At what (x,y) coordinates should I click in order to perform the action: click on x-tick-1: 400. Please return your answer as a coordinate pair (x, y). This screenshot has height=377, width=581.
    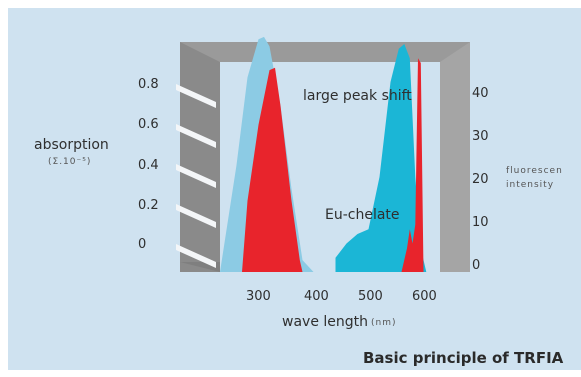
    Looking at the image, I should click on (316, 296).